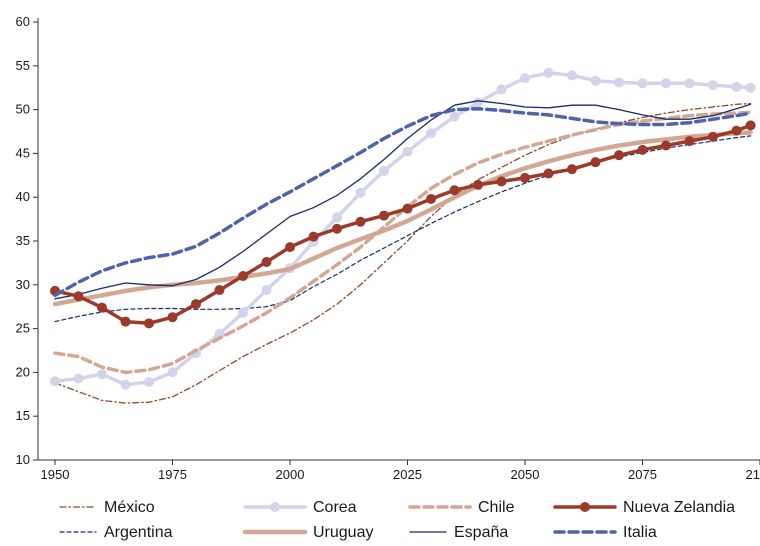 Image resolution: width=760 pixels, height=546 pixels. Describe the element at coordinates (23, 240) in the screenshot. I see `y-tick-label: 35` at that location.